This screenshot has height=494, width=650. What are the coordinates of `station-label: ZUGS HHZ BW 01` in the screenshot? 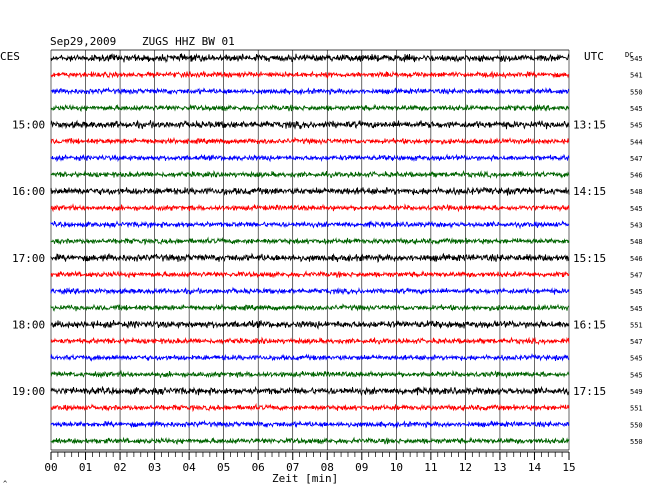 It's located at (188, 41).